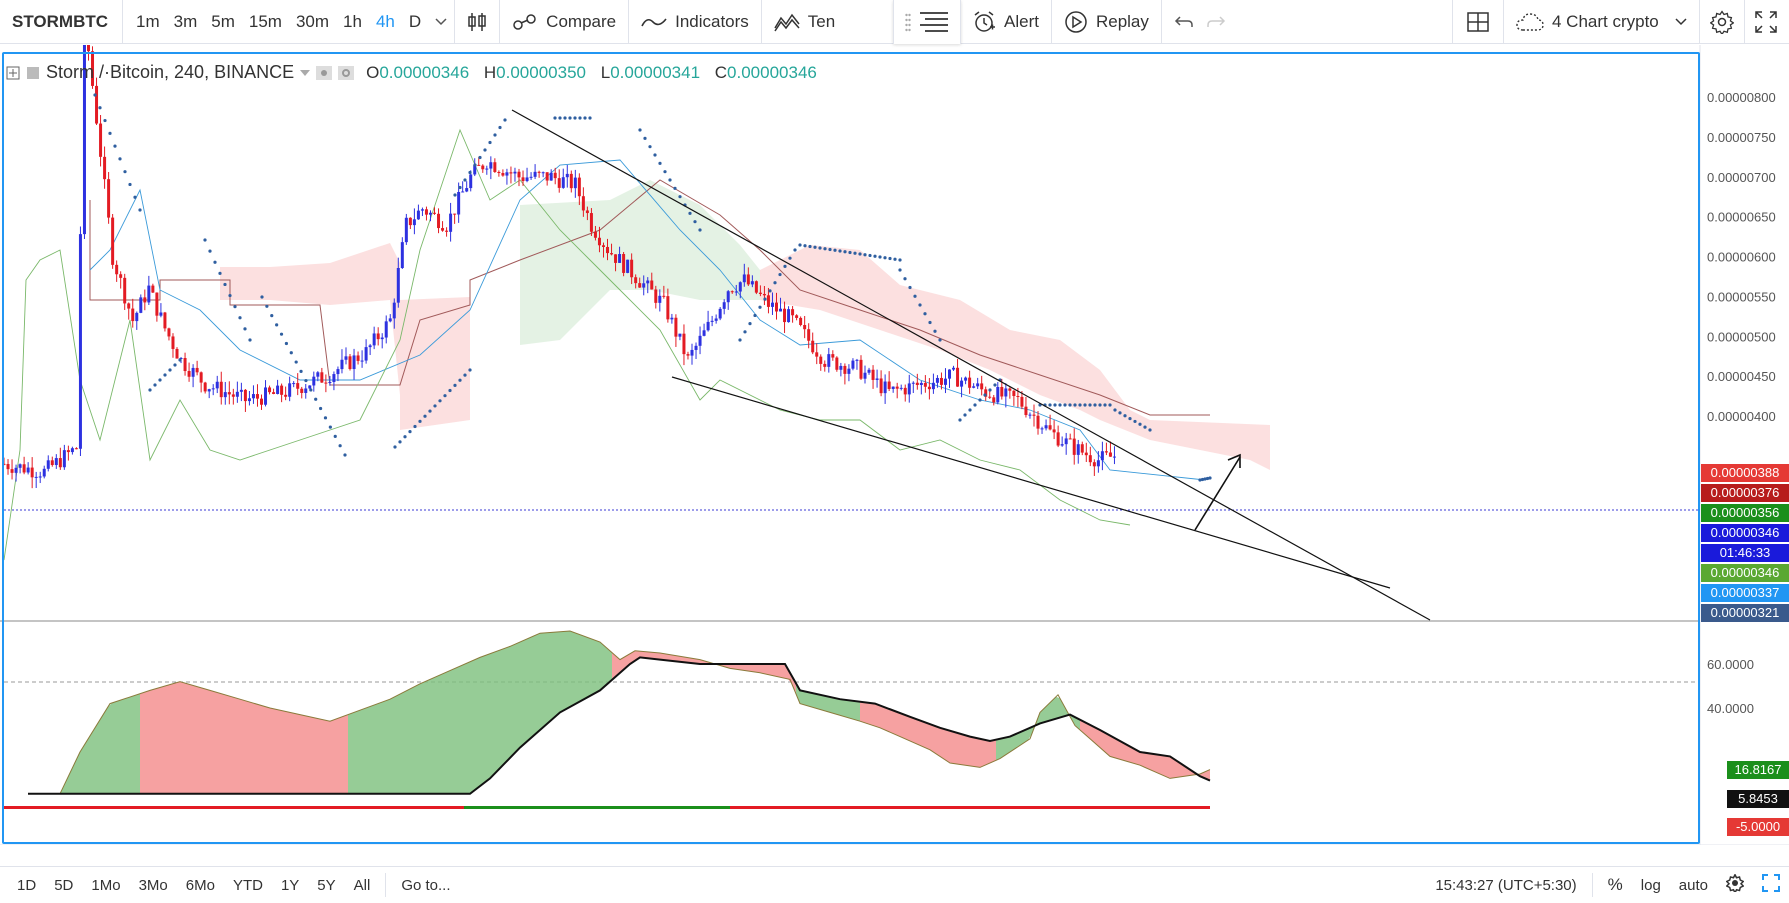  What do you see at coordinates (153, 885) in the screenshot?
I see `range-3mo: 3Mo` at bounding box center [153, 885].